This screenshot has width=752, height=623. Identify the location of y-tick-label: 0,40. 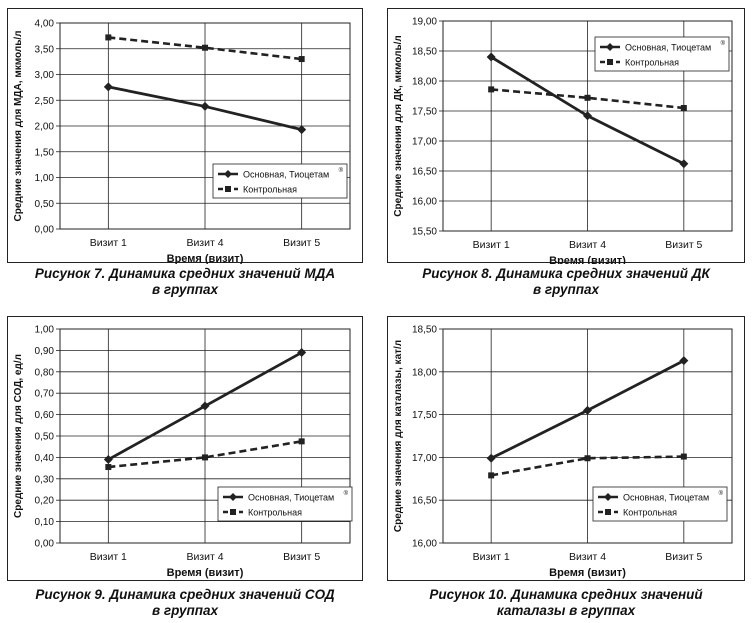
(45, 458).